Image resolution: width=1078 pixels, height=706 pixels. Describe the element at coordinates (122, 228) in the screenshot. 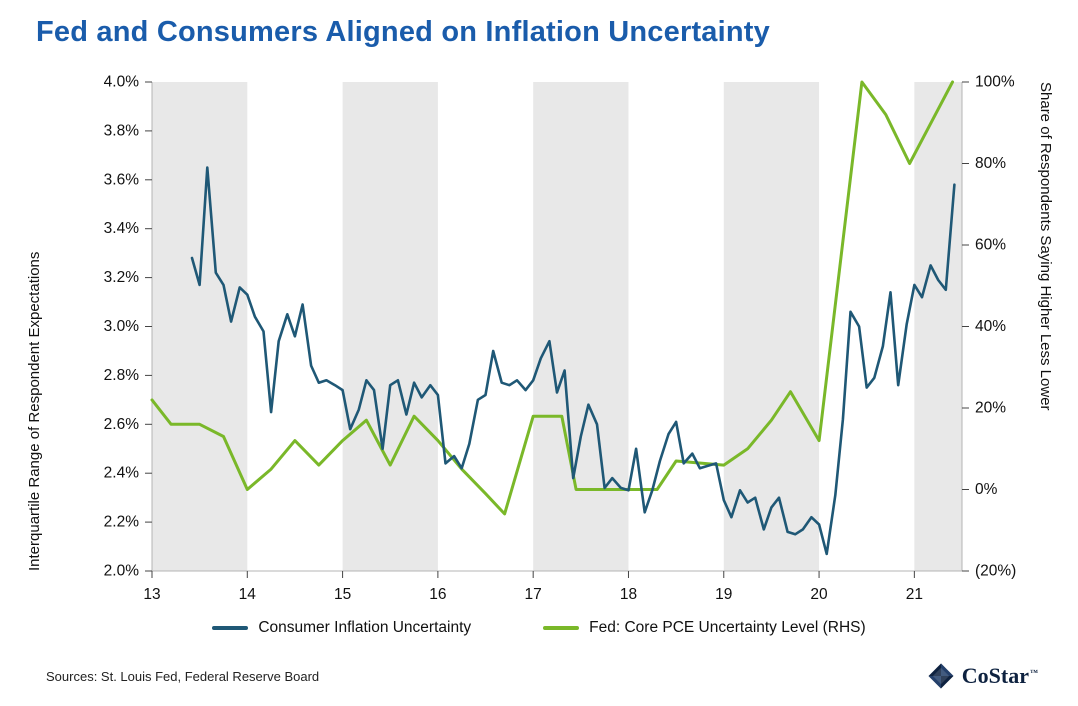

I see `left-axis-tick-label: 3.4%` at that location.